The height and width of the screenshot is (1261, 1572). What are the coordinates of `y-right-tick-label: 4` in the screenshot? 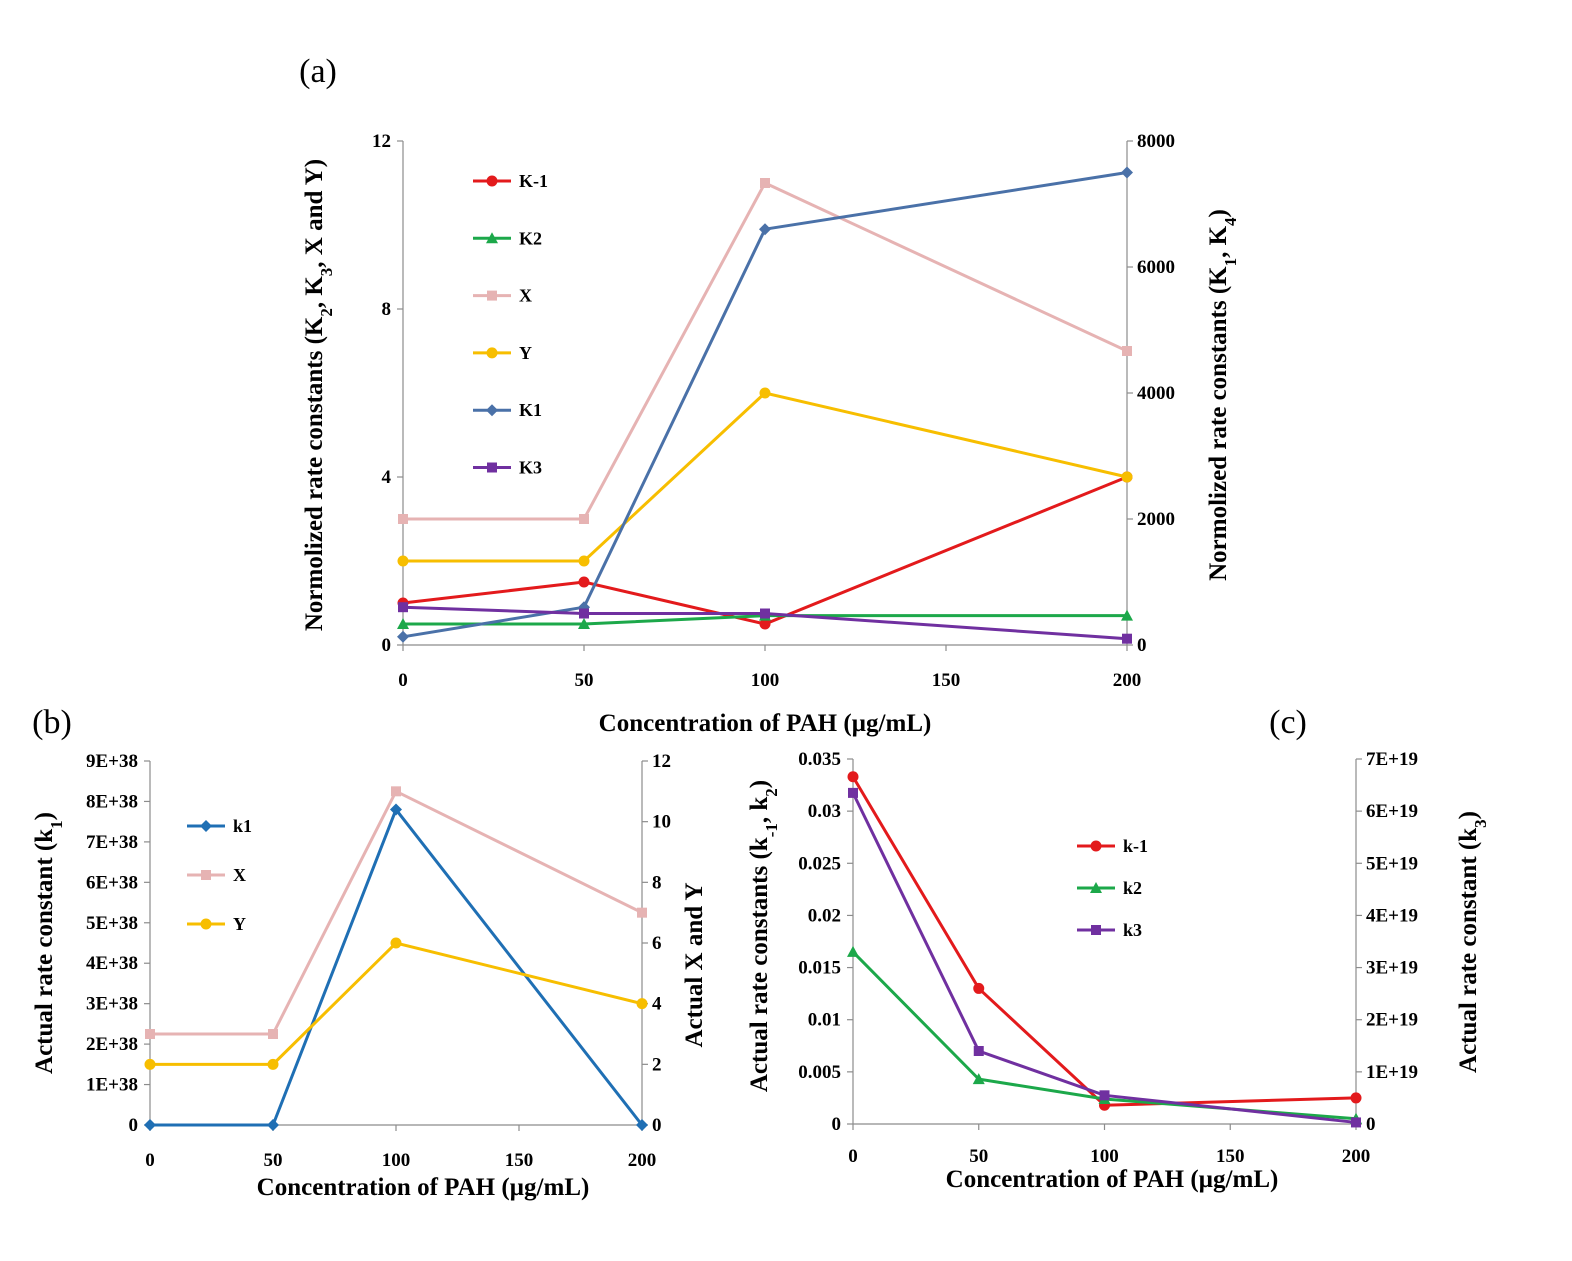 It's located at (657, 1004).